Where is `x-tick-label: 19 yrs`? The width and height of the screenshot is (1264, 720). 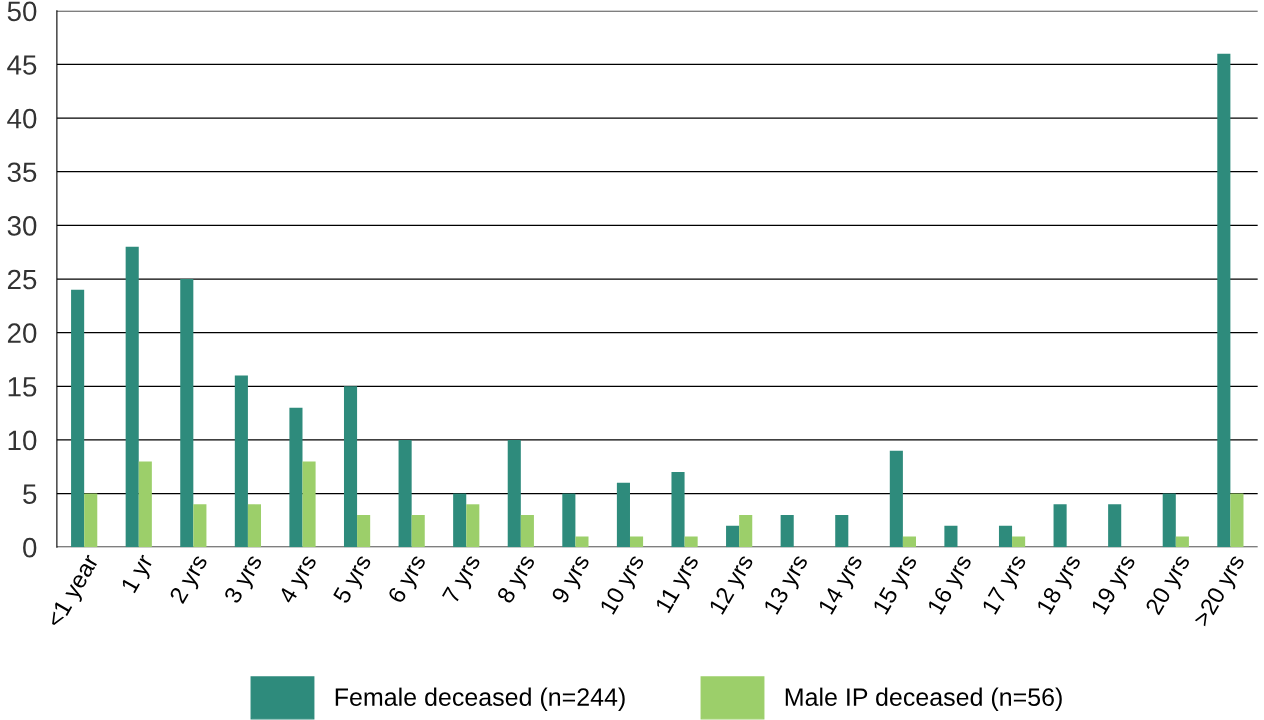 x-tick-label: 19 yrs is located at coordinates (1115, 585).